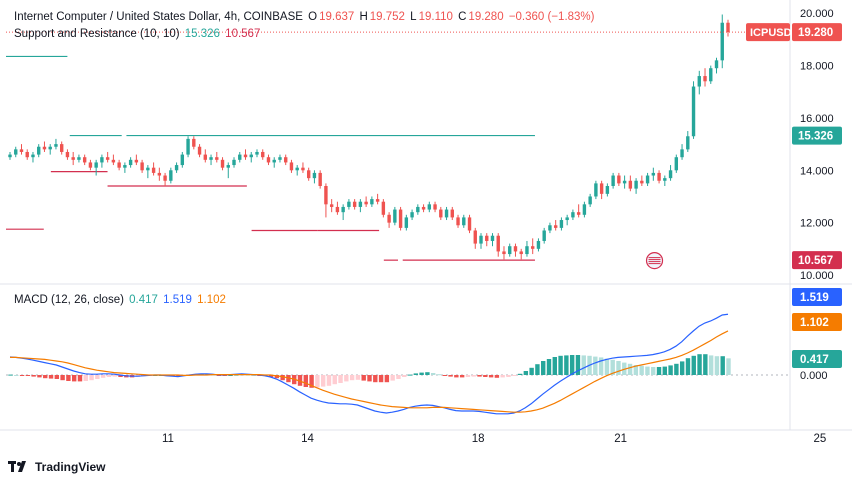 This screenshot has width=852, height=485. I want to click on ohlc-close-value: 19.280, so click(486, 17).